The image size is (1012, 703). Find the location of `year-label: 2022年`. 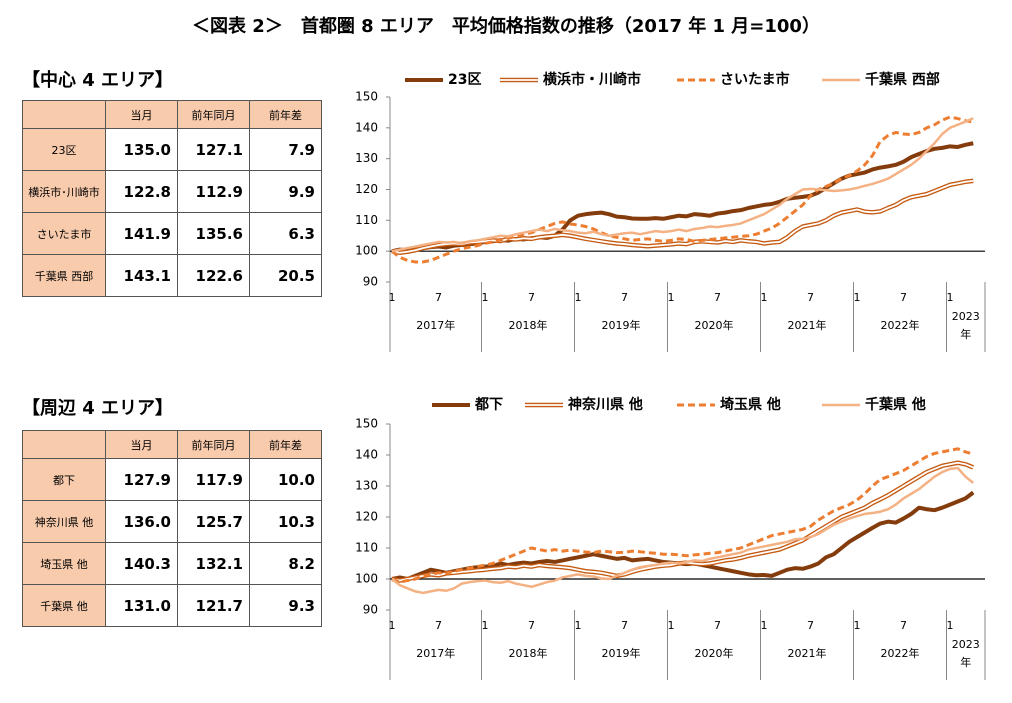

year-label: 2022年 is located at coordinates (900, 325).